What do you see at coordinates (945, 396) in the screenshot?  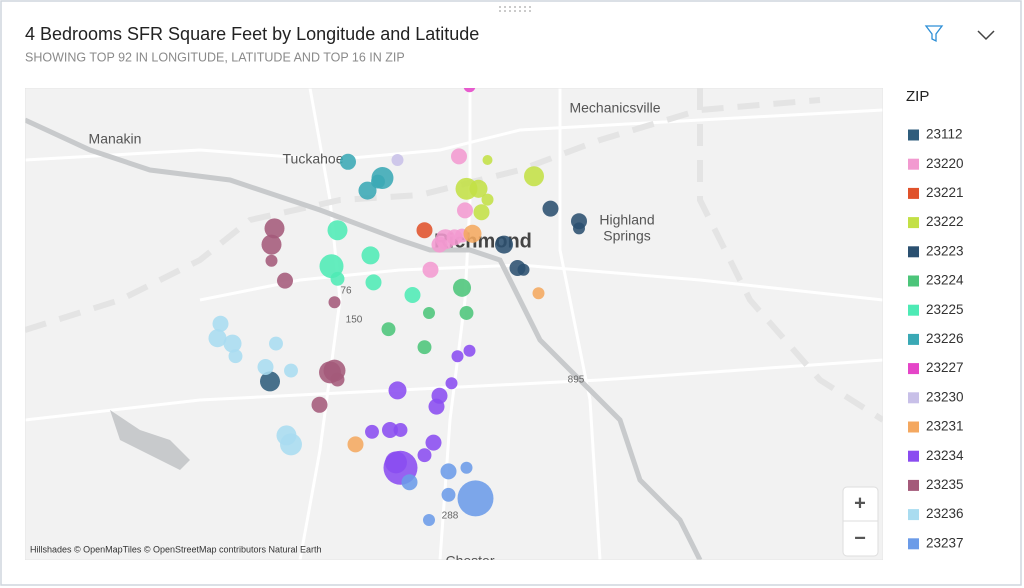 I see `legend-label: 23230` at bounding box center [945, 396].